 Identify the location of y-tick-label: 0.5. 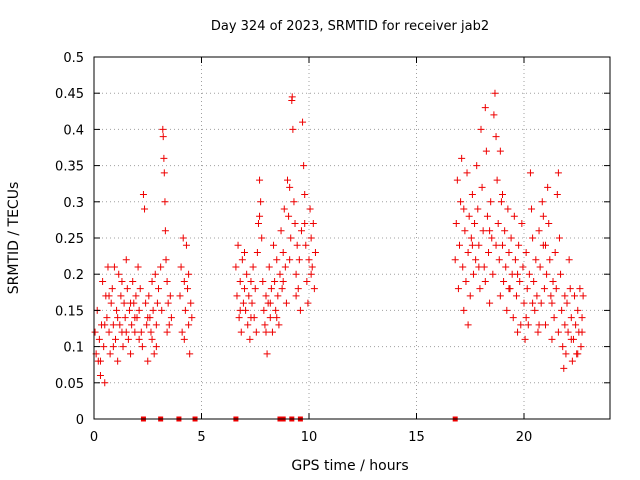
(73, 58).